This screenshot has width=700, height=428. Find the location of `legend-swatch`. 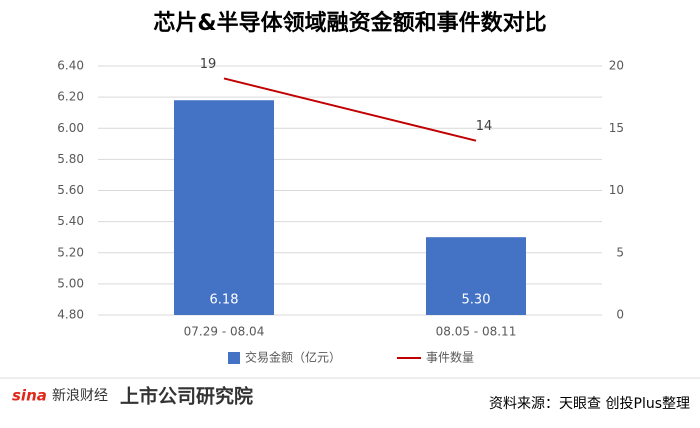

legend-swatch is located at coordinates (234, 358).